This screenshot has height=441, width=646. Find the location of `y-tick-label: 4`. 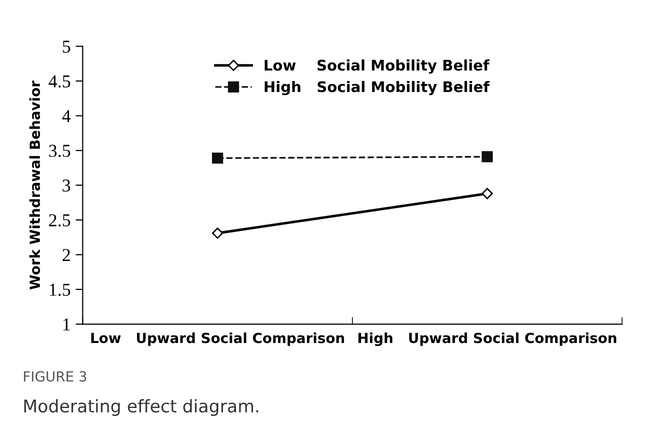

y-tick-label: 4 is located at coordinates (66, 116).